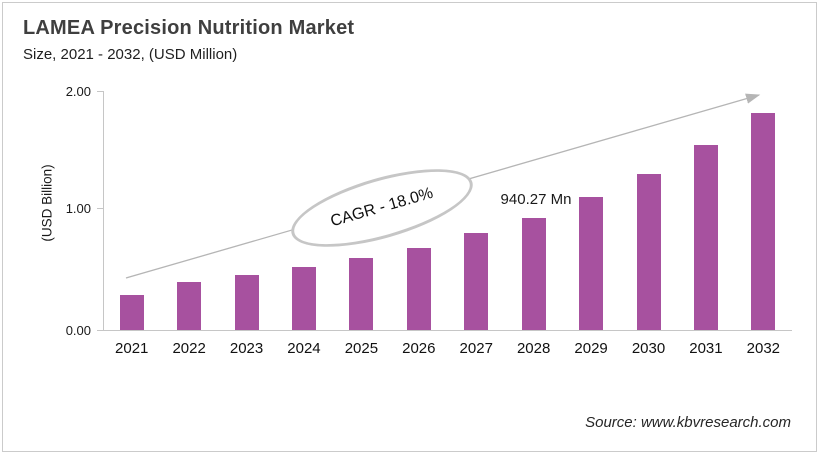 Image resolution: width=817 pixels, height=454 pixels. Describe the element at coordinates (246, 302) in the screenshot. I see `bar-2023` at that location.